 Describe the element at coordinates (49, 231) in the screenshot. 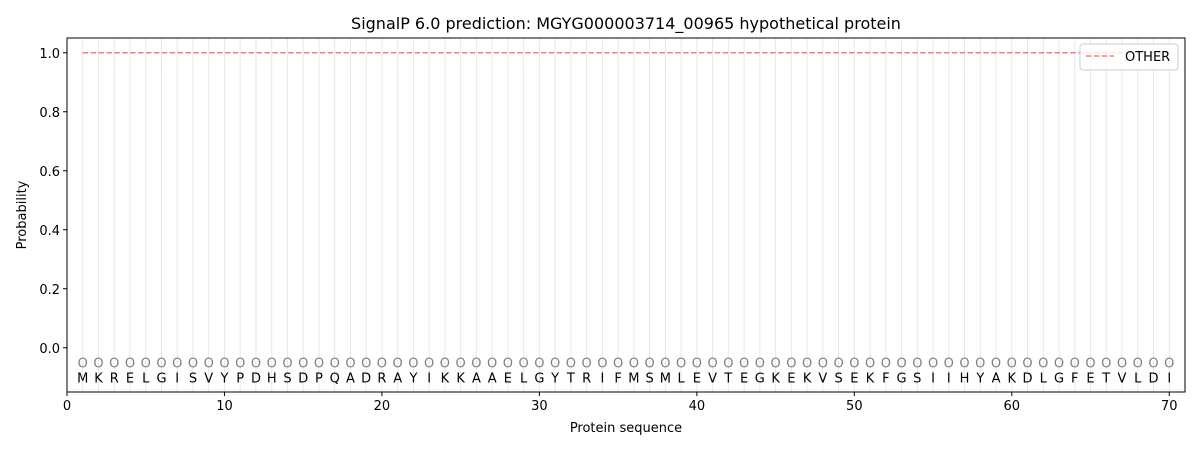

I see `y-tick-label: 0.4` at that location.